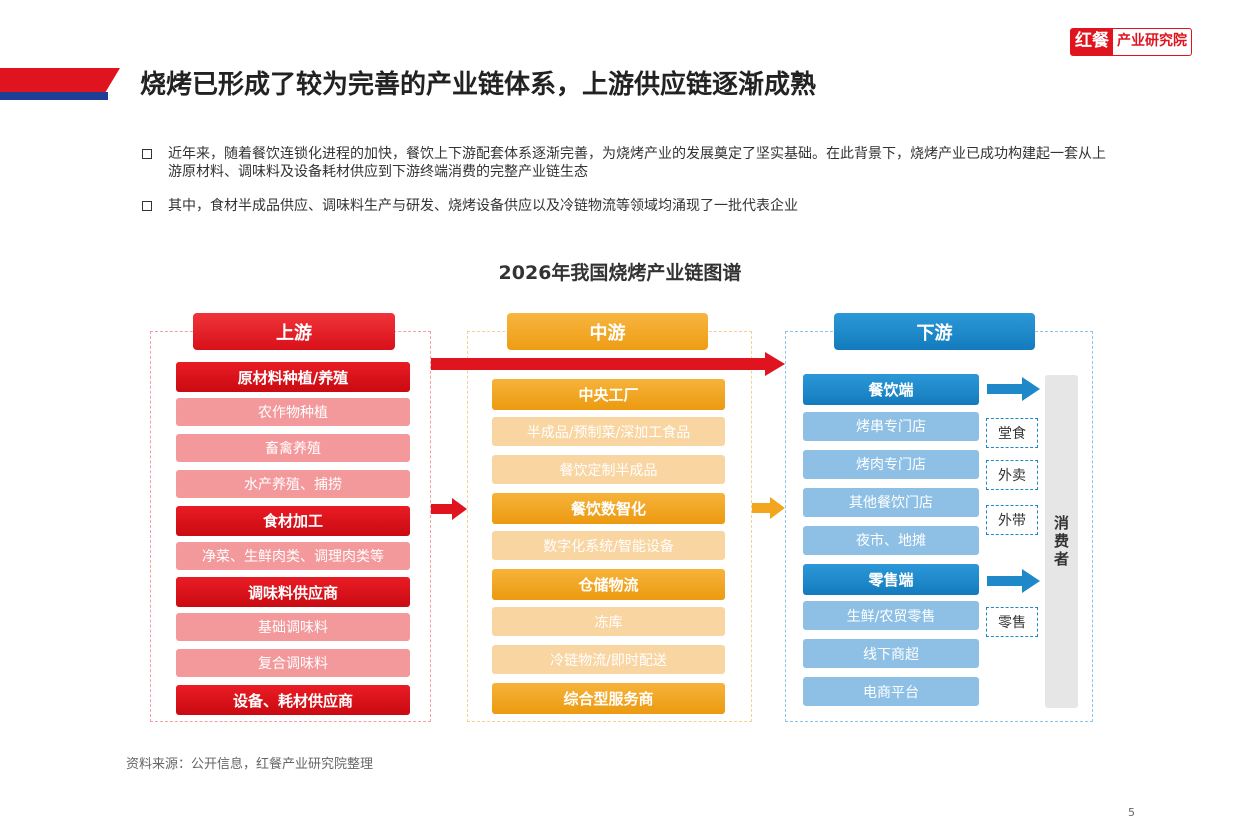 The height and width of the screenshot is (827, 1240). I want to click on logo-text: 产业研究院, so click(1152, 41).